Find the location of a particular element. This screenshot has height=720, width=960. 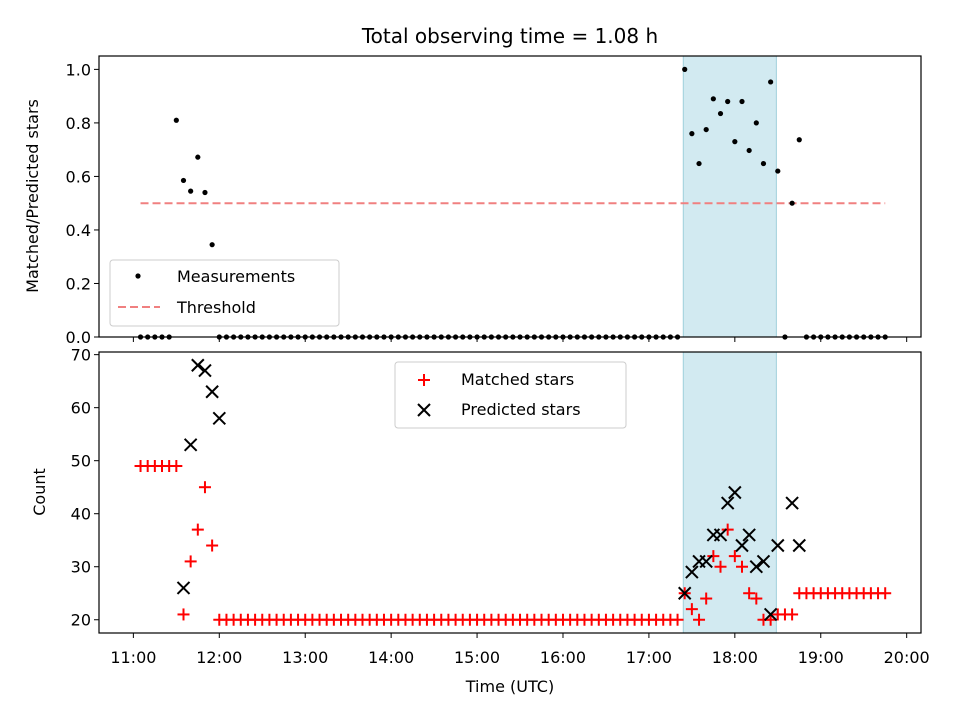

top-legend: Measurements Threshold is located at coordinates (224, 293).